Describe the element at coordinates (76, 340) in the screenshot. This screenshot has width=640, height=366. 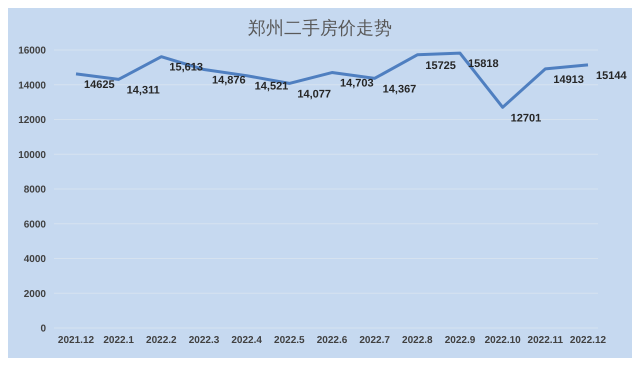
I see `x-tick-label: 2021.12` at that location.